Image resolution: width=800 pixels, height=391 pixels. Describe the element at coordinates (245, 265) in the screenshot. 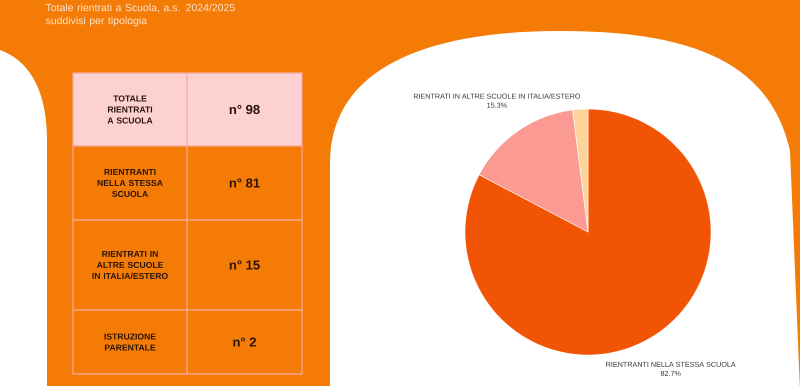

I see `text: n° 15` at that location.